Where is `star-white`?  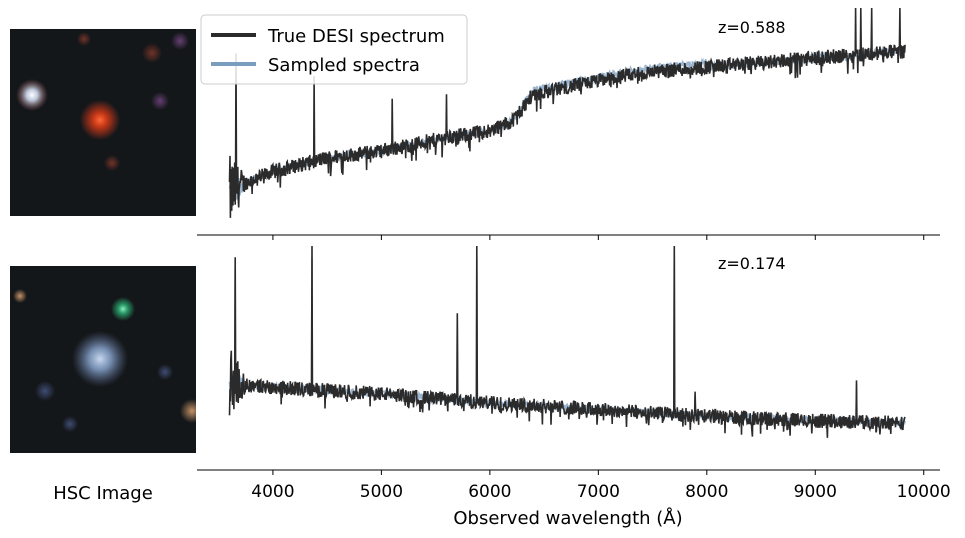 star-white is located at coordinates (32, 95).